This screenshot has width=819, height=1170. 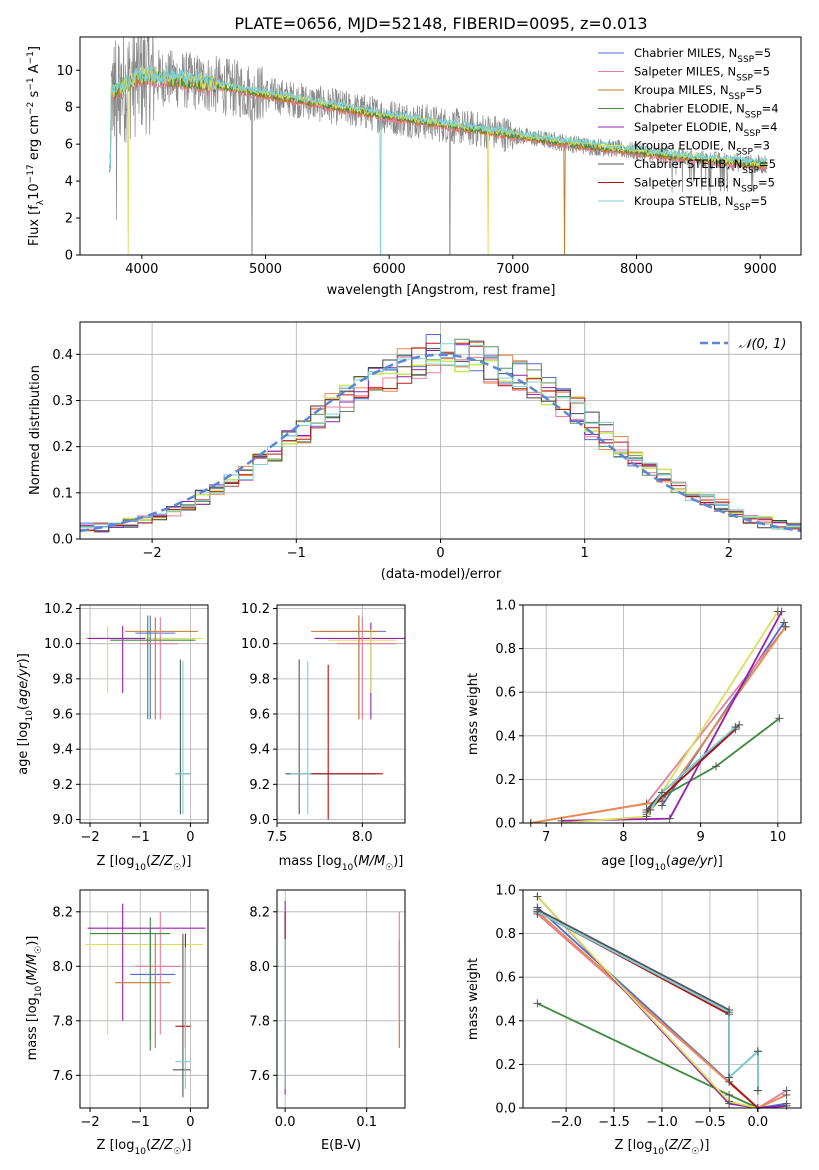 I want to click on x-tick-label: 7000, so click(x=512, y=269).